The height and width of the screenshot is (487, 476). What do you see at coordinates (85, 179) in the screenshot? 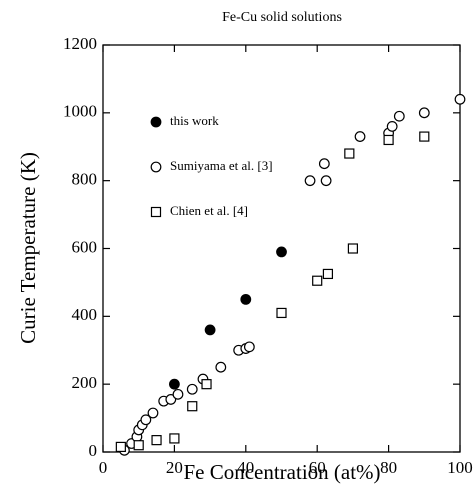
I see `y-tick-label: 800` at bounding box center [85, 179].